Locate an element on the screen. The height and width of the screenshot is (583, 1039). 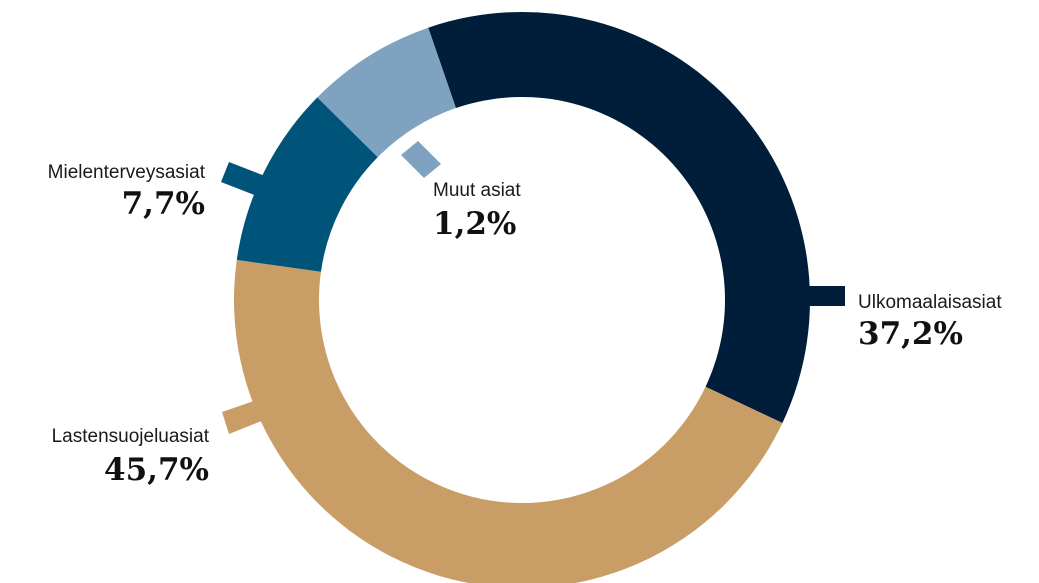
value-lastensuojeluasiat: 45,7% is located at coordinates (156, 470).